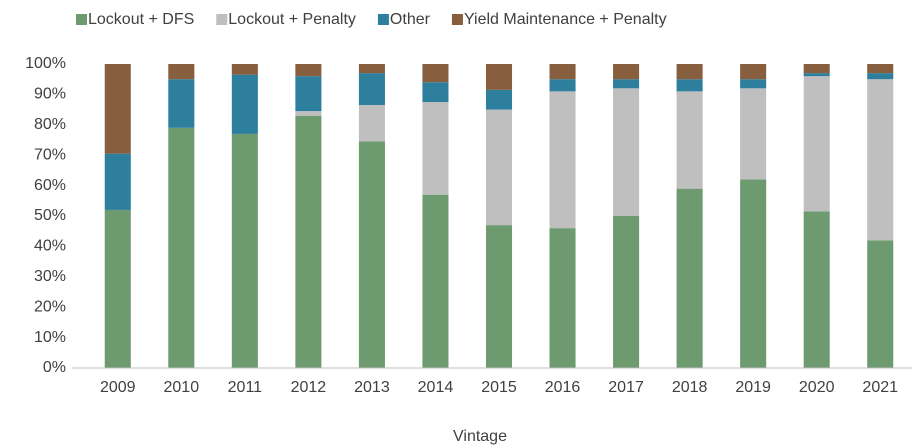 The height and width of the screenshot is (448, 916). Describe the element at coordinates (499, 387) in the screenshot. I see `x-tick-label: 2015` at that location.